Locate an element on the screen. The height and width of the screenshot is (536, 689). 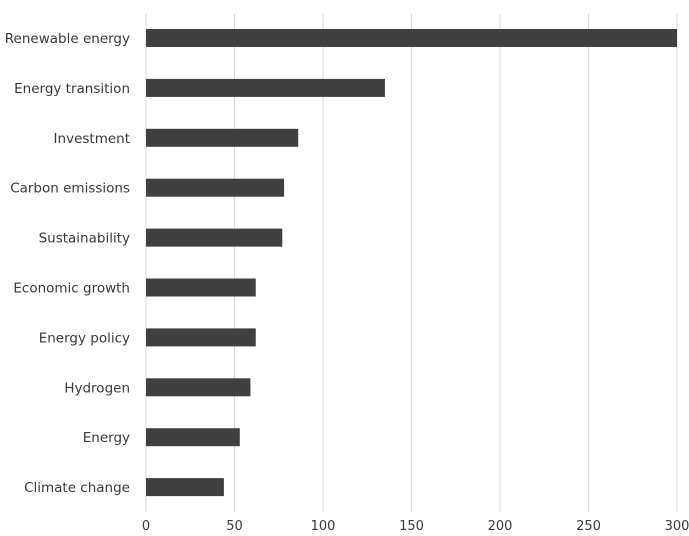
x-tick-label: 50 is located at coordinates (234, 526).